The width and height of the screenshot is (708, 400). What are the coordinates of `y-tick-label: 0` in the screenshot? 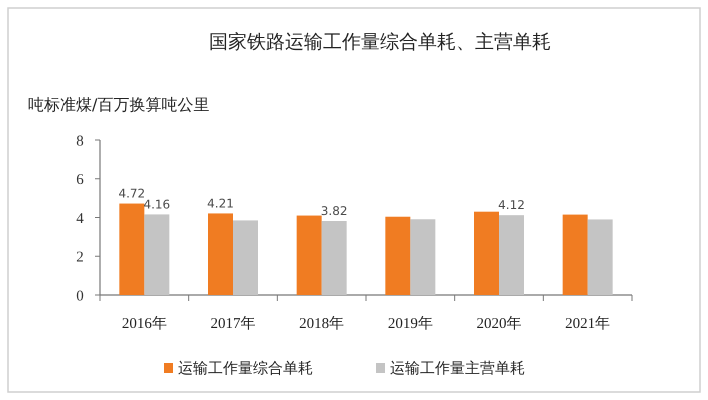 It's located at (80, 296).